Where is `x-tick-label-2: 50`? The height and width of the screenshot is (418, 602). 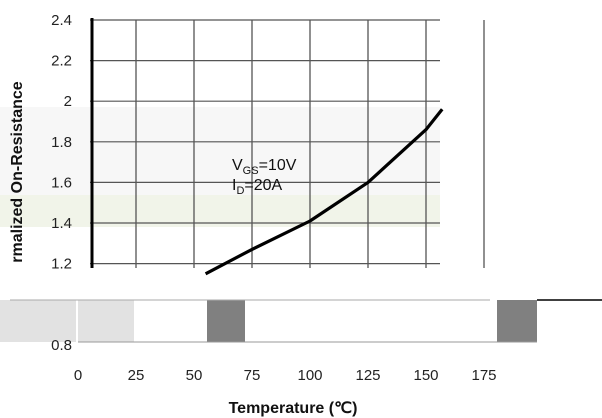
x-tick-label-2: 50 is located at coordinates (194, 375).